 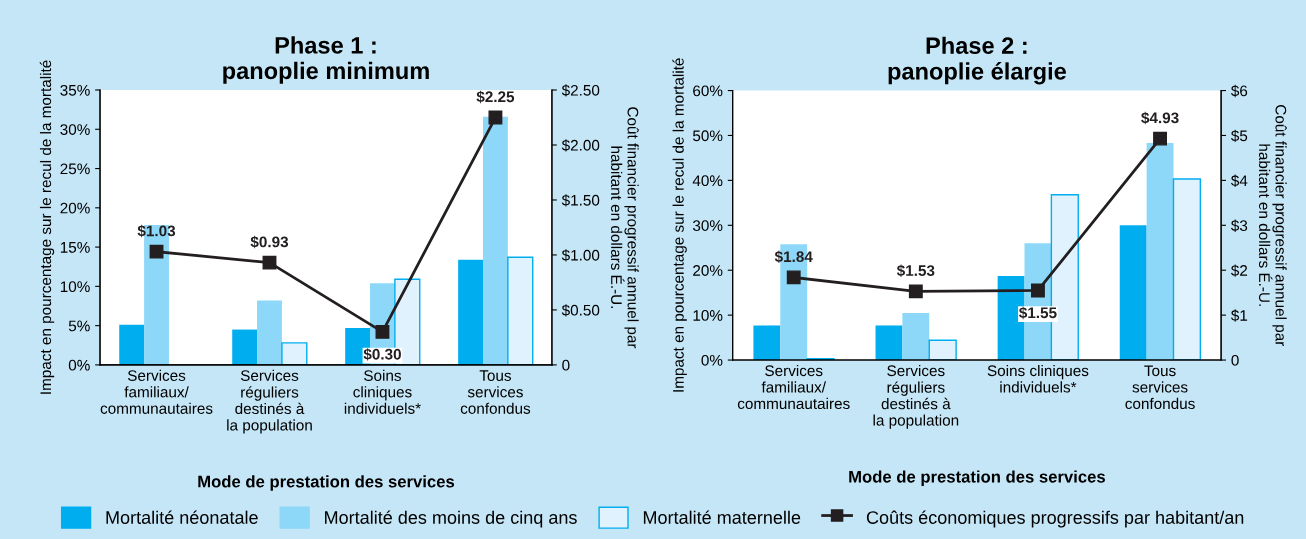 What do you see at coordinates (75, 247) in the screenshot?
I see `y-tick-label: 15%` at bounding box center [75, 247].